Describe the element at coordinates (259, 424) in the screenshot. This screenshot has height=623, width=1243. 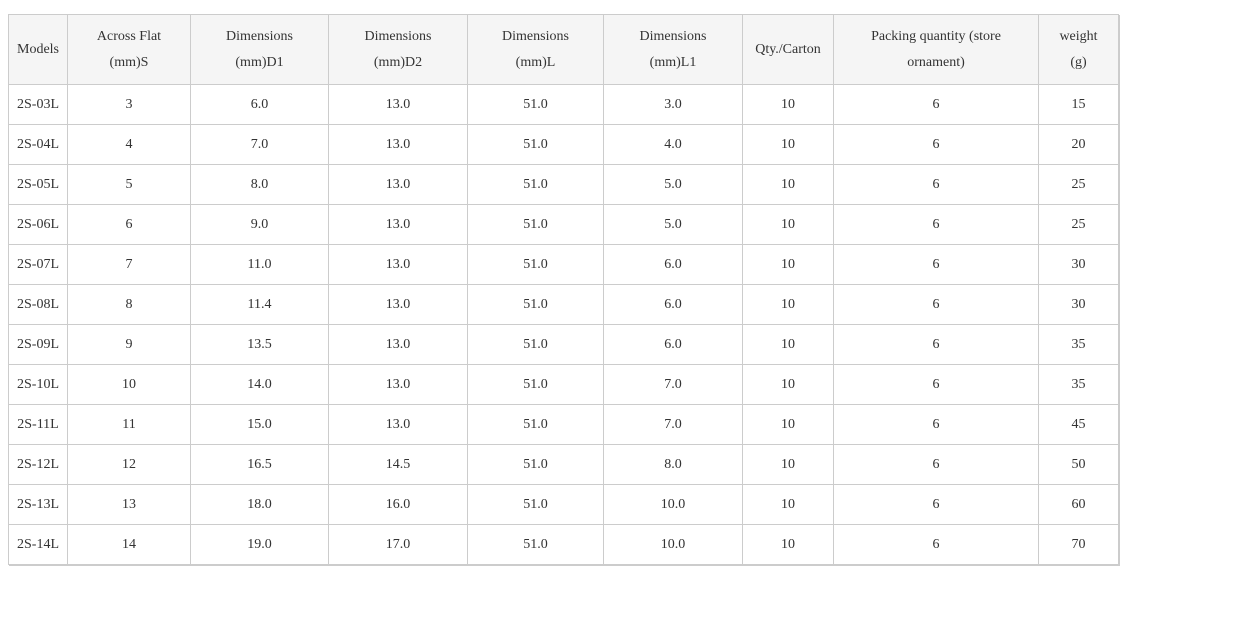
I see `cell-d1: 15.0` at that location.